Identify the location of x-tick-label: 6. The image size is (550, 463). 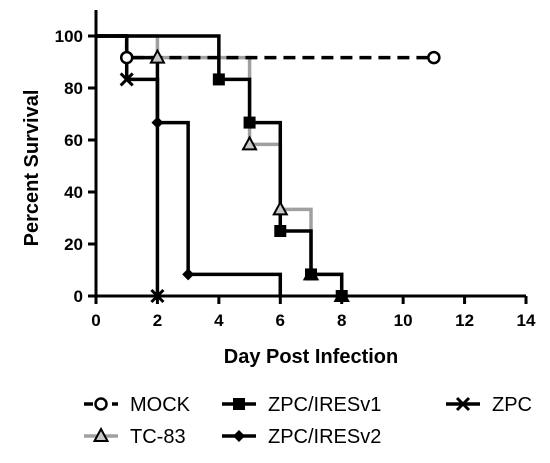
(280, 320).